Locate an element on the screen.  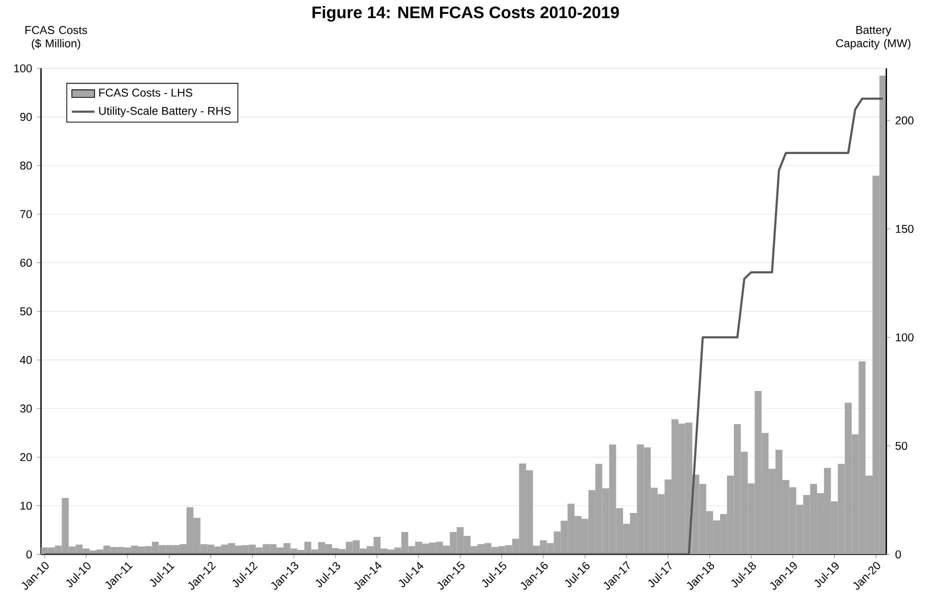
y-axis-title: FCAS Costs ($ Million) is located at coordinates (56, 38).